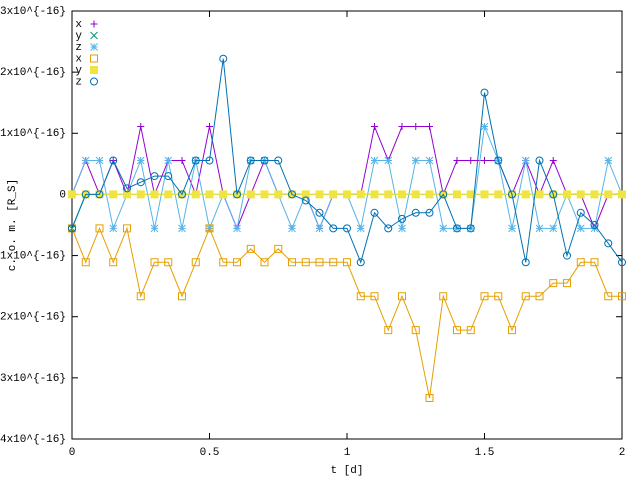  Describe the element at coordinates (62, 195) in the screenshot. I see `y-tick-label: 0` at that location.